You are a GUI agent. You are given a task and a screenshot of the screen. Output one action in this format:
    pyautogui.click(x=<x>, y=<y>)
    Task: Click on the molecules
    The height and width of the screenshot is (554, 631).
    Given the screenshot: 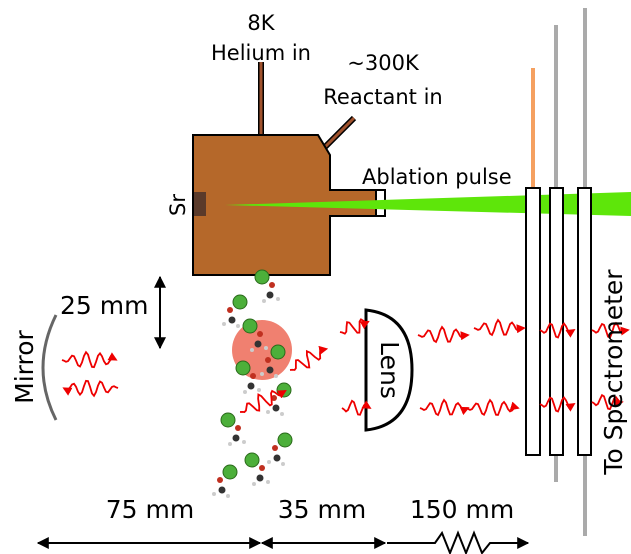 What is the action you would take?
    pyautogui.click(x=252, y=383)
    